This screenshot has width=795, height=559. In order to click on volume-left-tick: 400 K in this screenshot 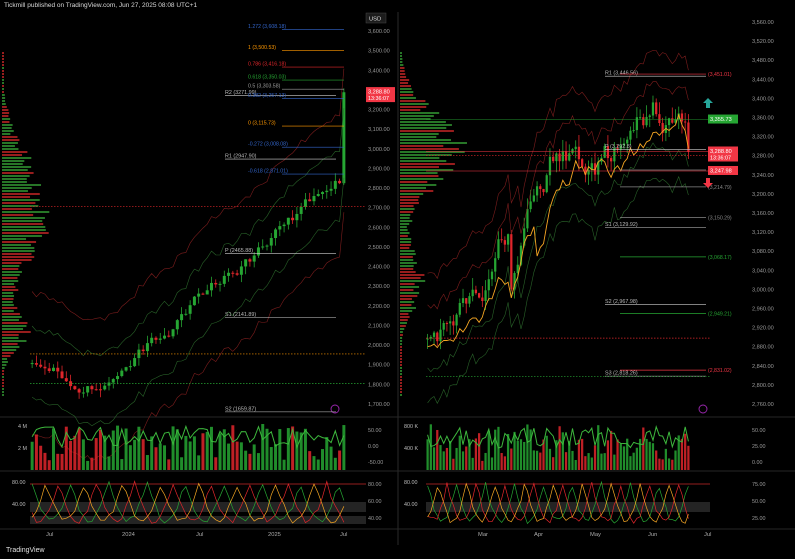, I will do `click(411, 449)`.